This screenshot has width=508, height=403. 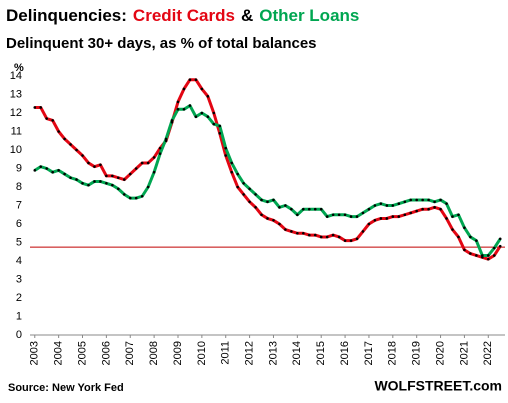 What do you see at coordinates (440, 353) in the screenshot?
I see `x-tick-label: 2020` at bounding box center [440, 353].